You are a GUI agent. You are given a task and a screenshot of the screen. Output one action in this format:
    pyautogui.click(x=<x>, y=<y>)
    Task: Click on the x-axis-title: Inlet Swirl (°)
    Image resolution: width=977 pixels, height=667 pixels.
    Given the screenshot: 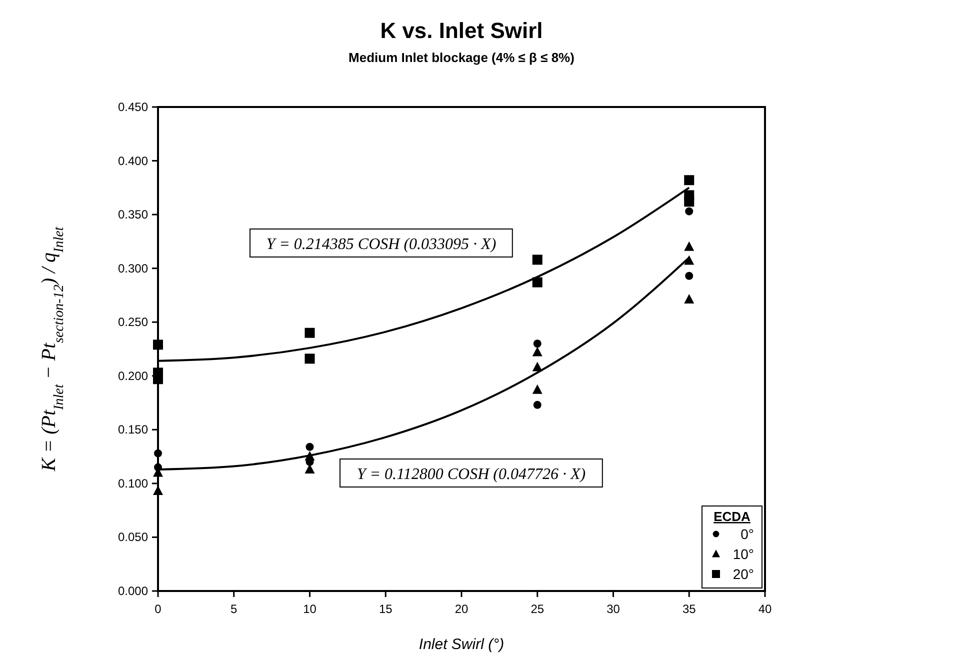 What is the action you would take?
    pyautogui.click(x=461, y=644)
    